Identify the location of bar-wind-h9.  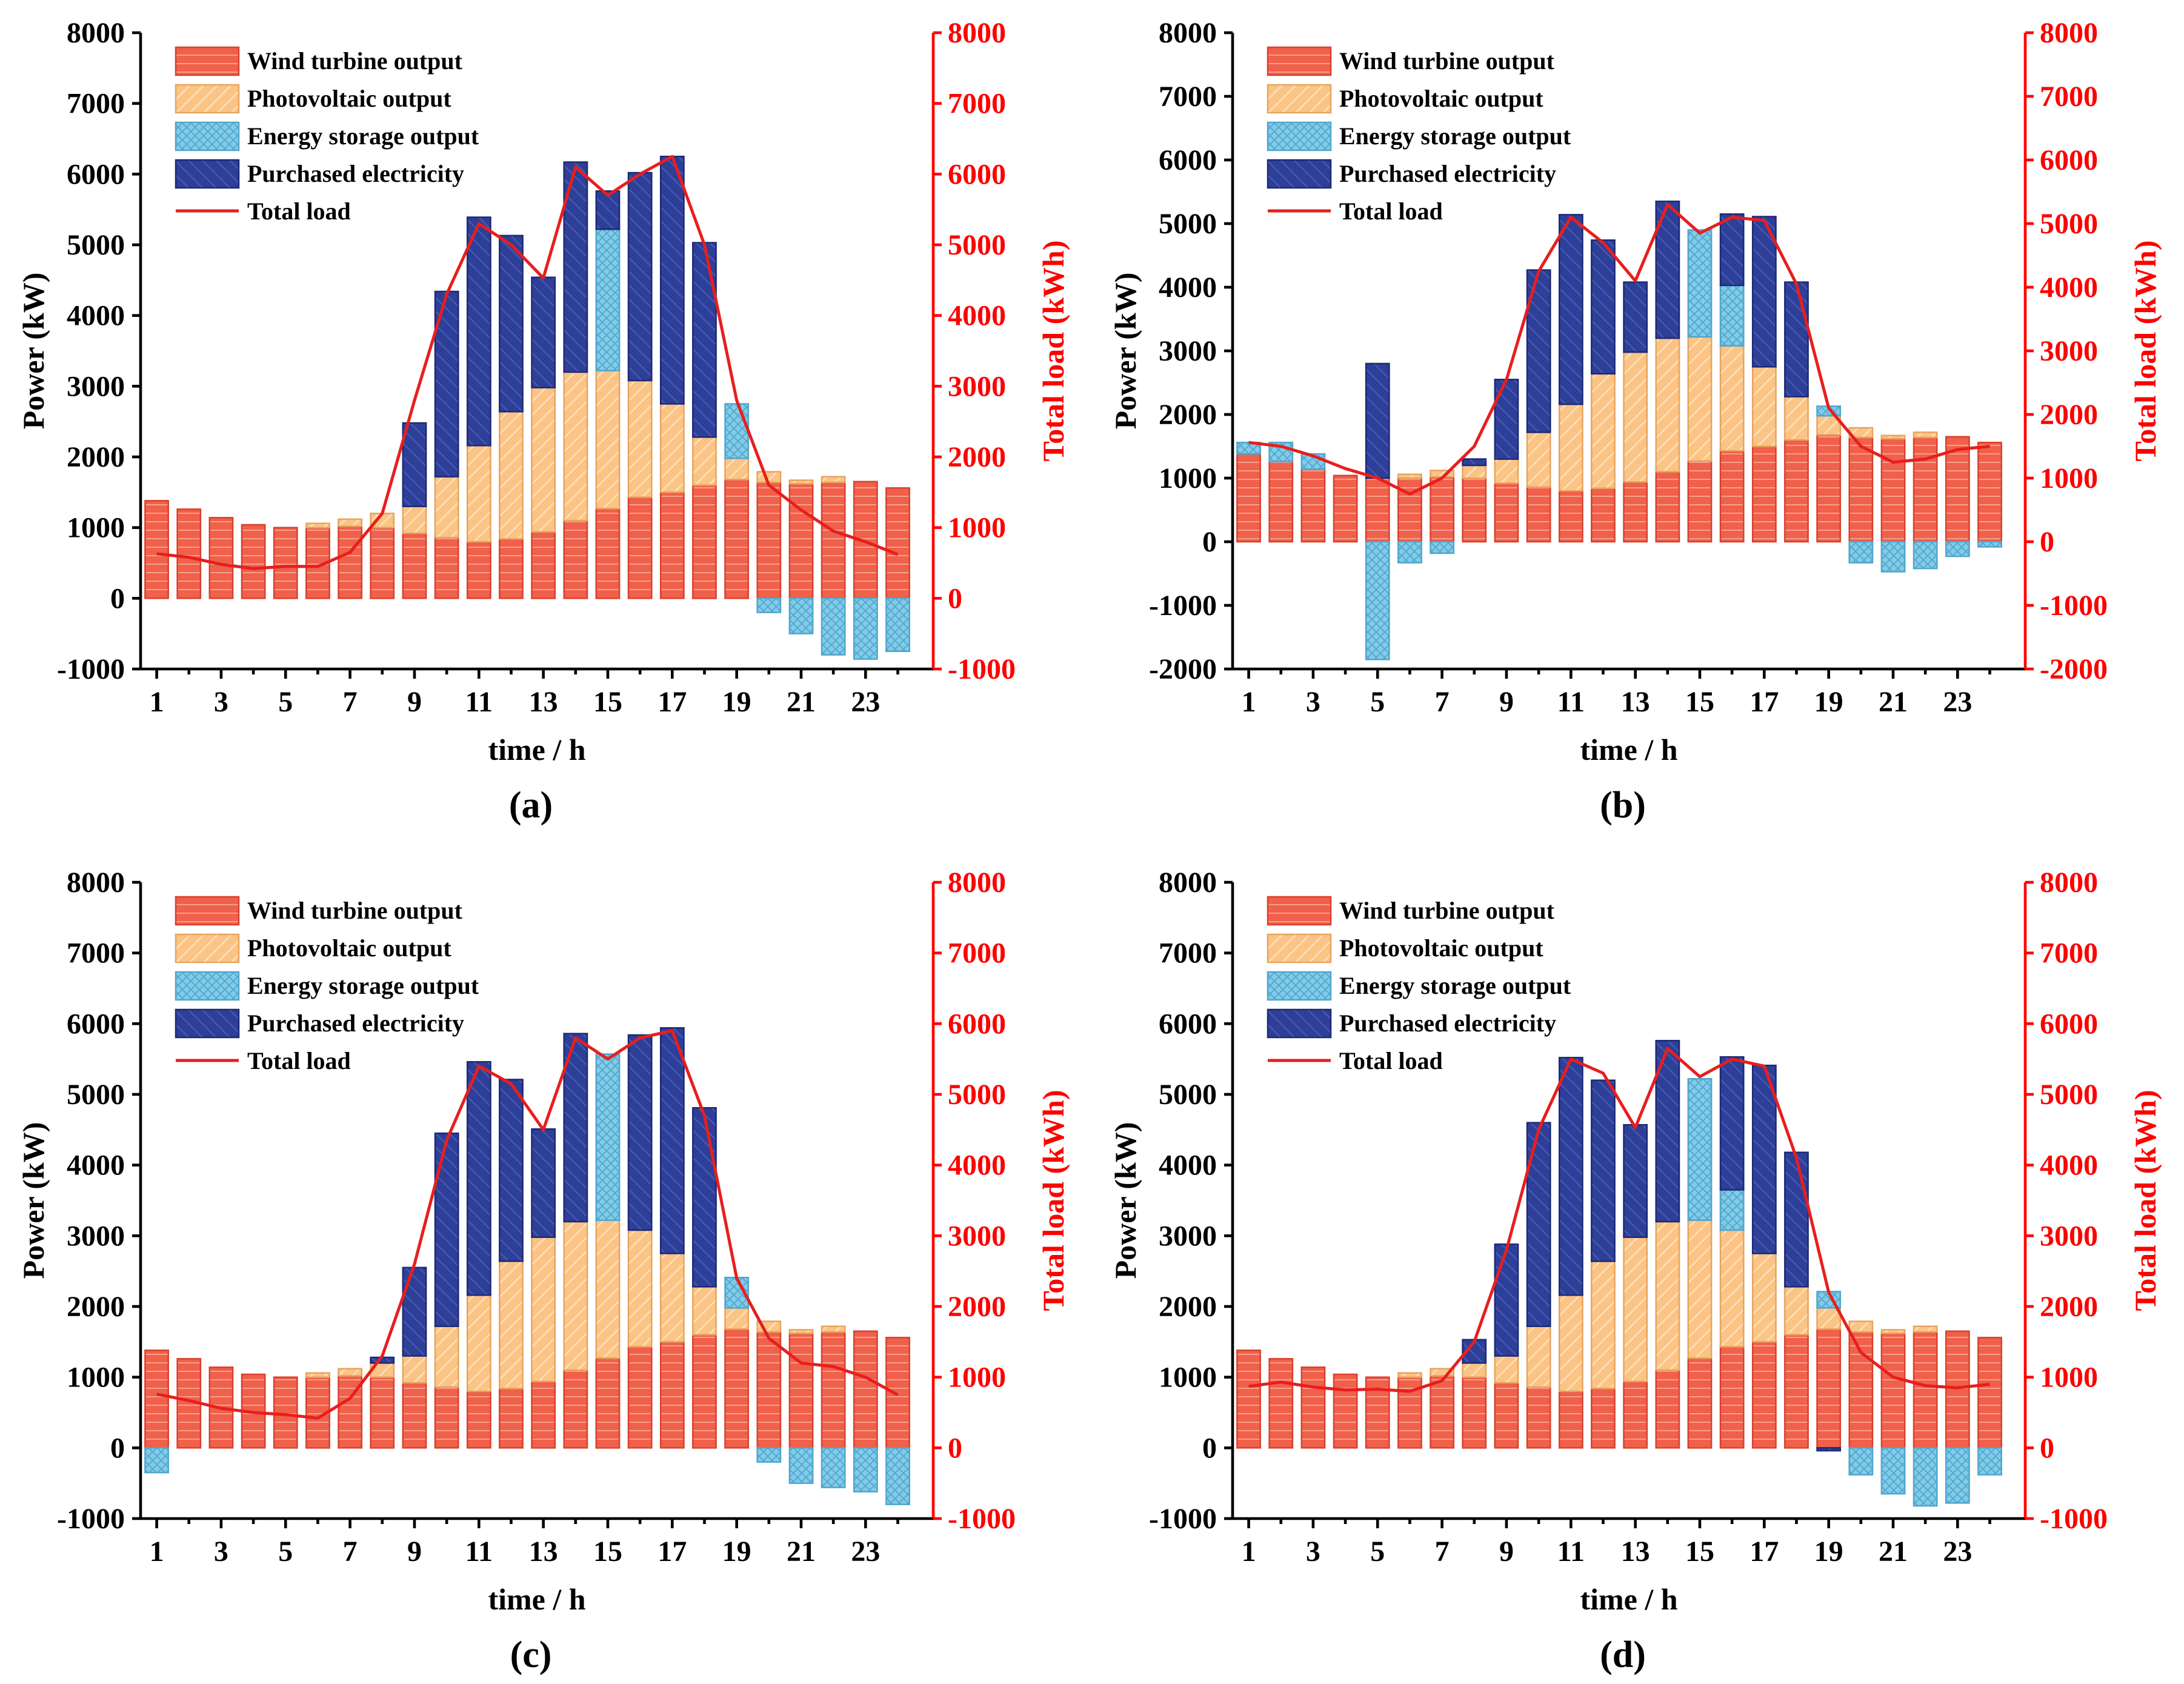
(414, 565).